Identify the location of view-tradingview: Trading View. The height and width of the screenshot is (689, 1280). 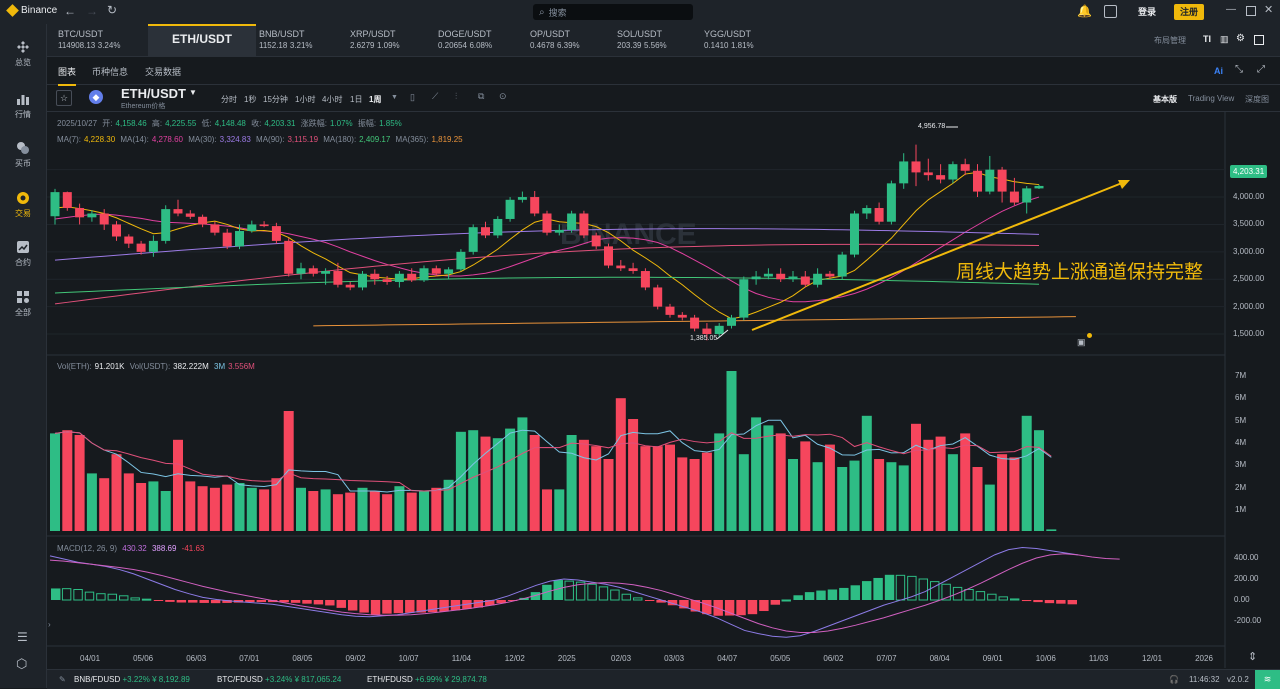
(1211, 98).